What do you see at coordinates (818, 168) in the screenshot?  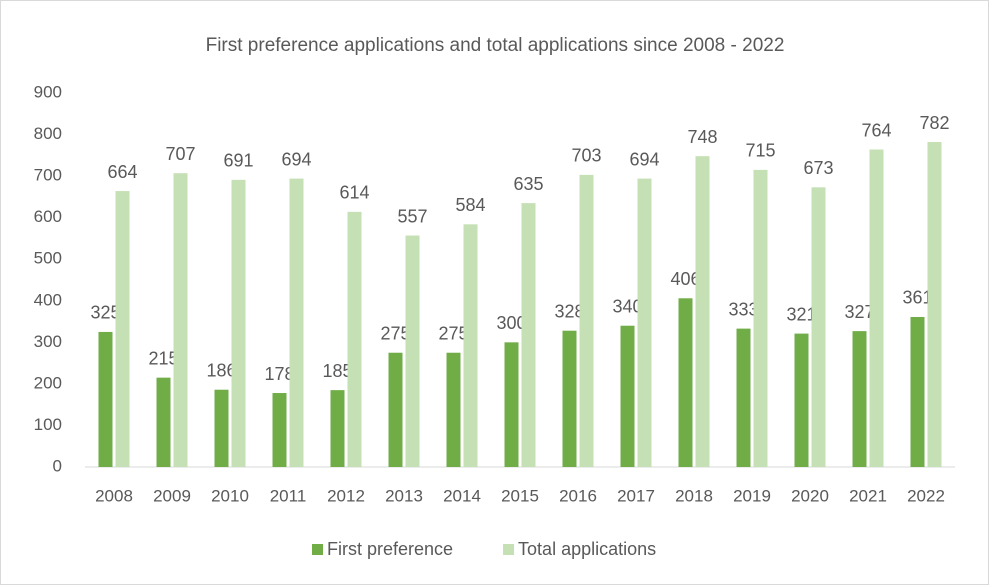 I see `data-label: 673` at bounding box center [818, 168].